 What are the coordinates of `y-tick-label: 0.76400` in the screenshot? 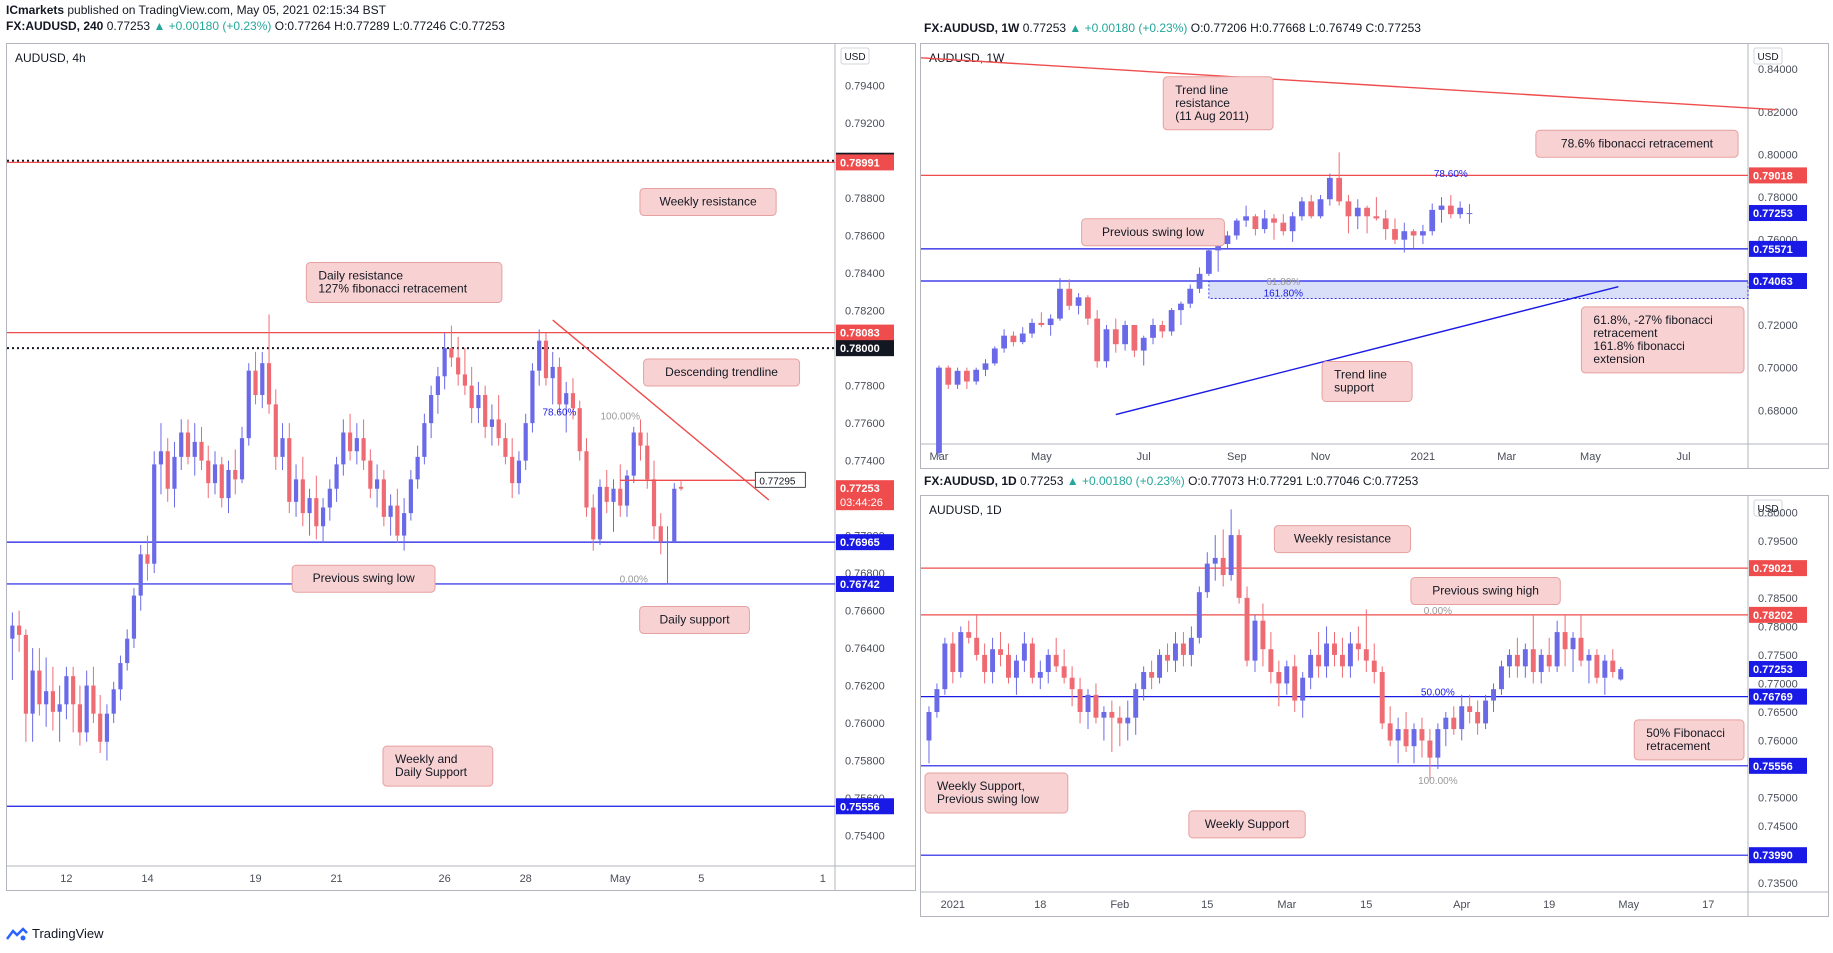 It's located at (865, 649).